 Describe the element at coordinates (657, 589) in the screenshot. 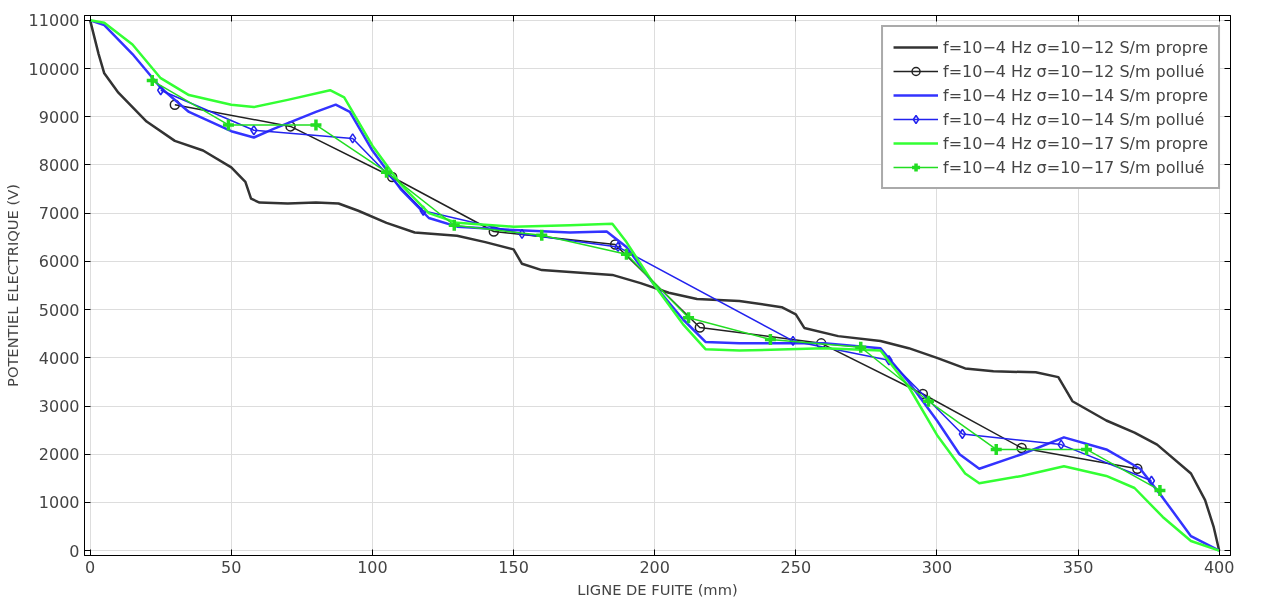

I see `x-axis-title: LIGNE DE FUITE (mm)` at that location.